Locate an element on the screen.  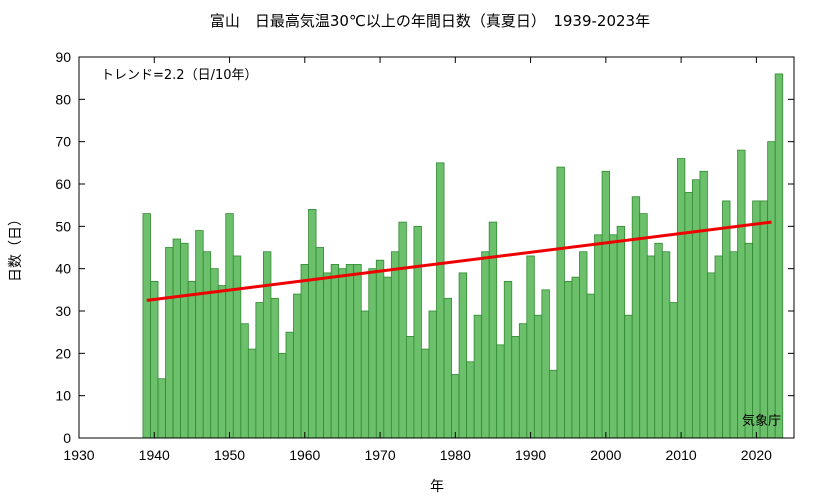
bar-1950 is located at coordinates (229, 326).